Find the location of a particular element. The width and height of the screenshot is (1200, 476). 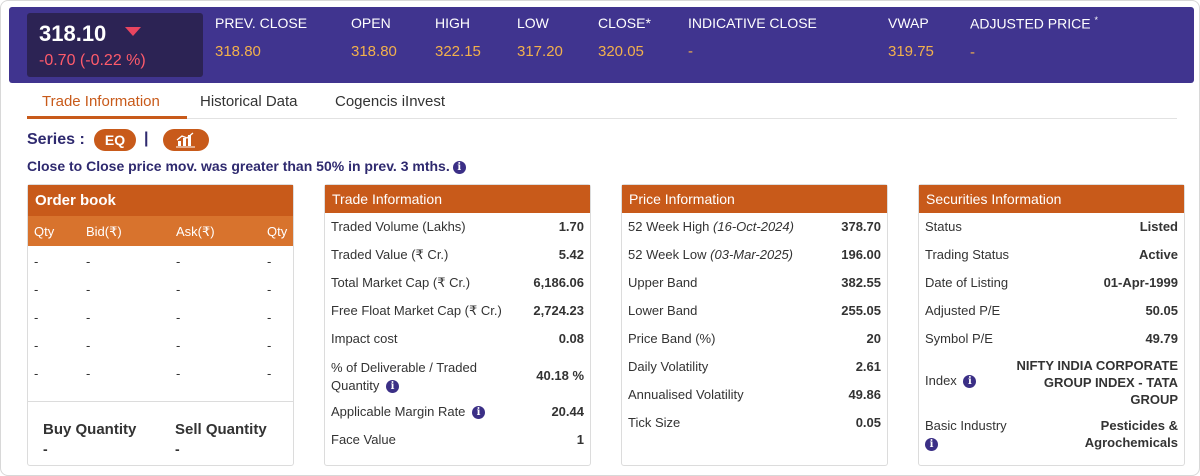

quote-prev-close: PREV. CLOSE 318.80 is located at coordinates (261, 37).